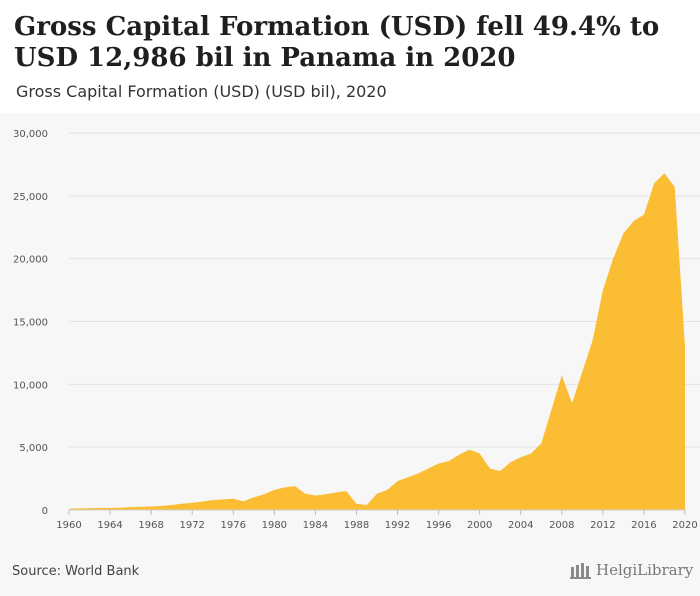 This screenshot has height=596, width=700. I want to click on source-note: Source: World Bank, so click(76, 571).